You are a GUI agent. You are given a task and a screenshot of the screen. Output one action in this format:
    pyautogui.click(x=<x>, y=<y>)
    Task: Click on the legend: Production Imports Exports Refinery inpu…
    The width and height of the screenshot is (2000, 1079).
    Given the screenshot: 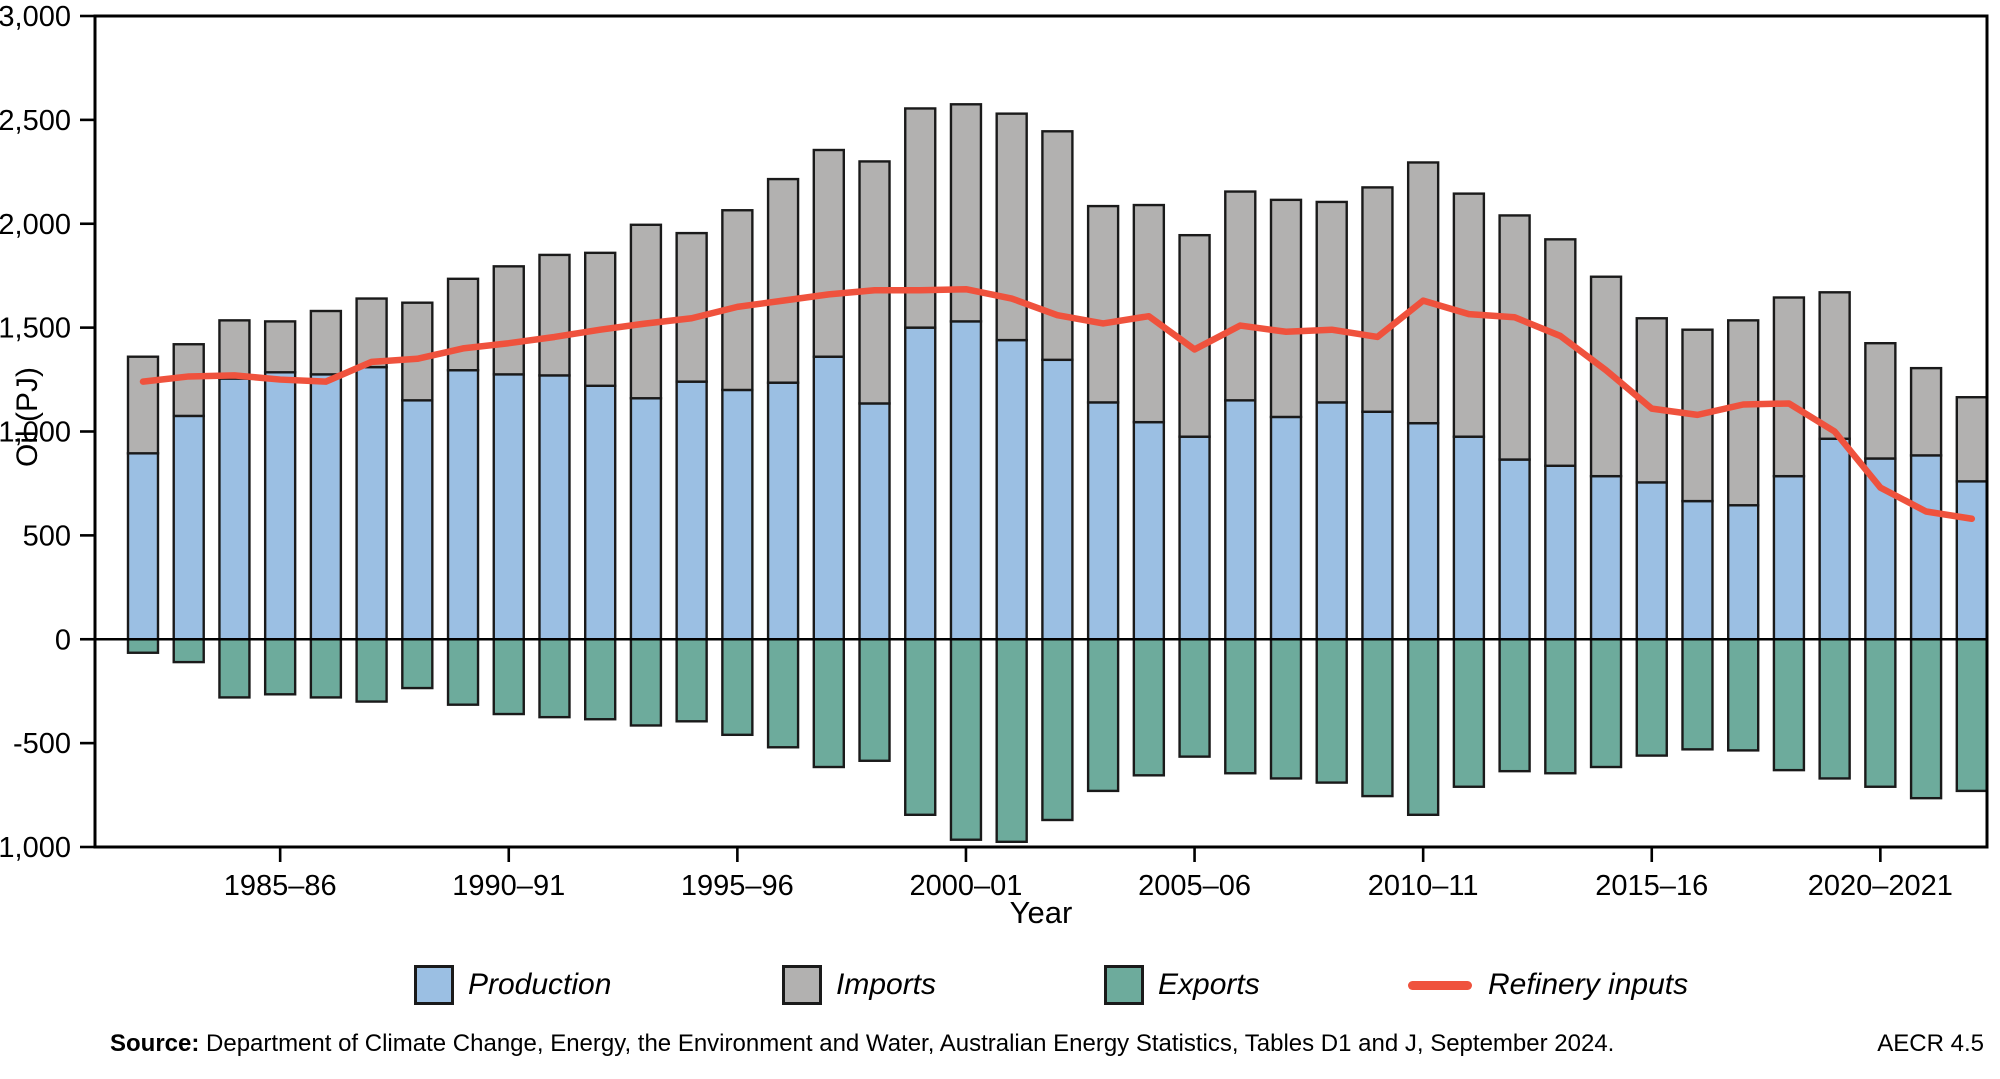 What is the action you would take?
    pyautogui.click(x=1000, y=988)
    